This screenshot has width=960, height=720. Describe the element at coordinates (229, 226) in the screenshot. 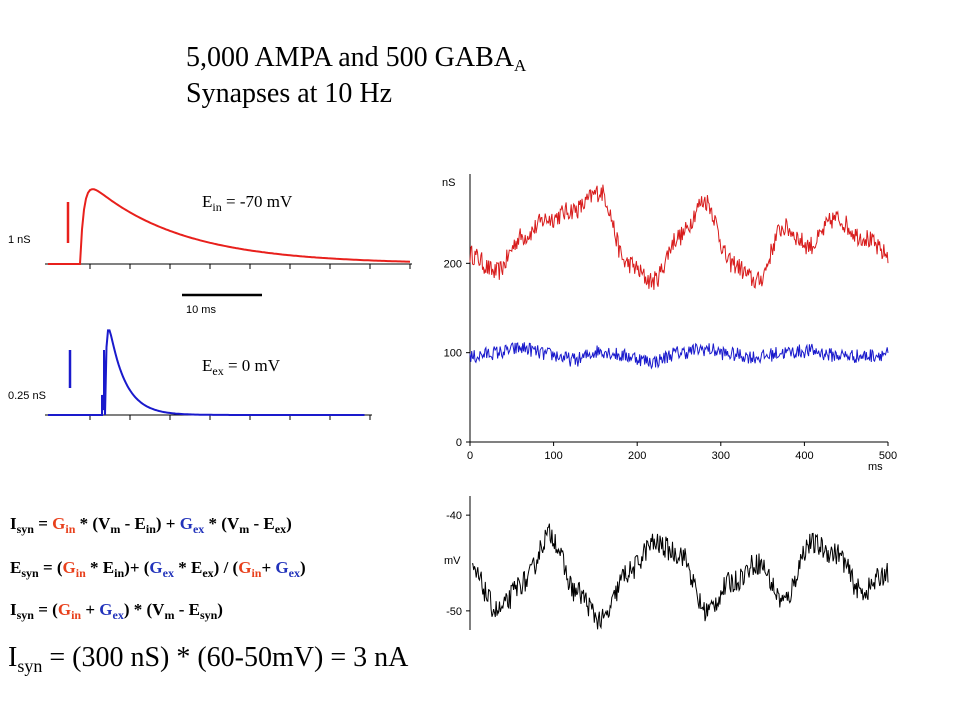

I see `inhibitory-conductance-trace` at that location.